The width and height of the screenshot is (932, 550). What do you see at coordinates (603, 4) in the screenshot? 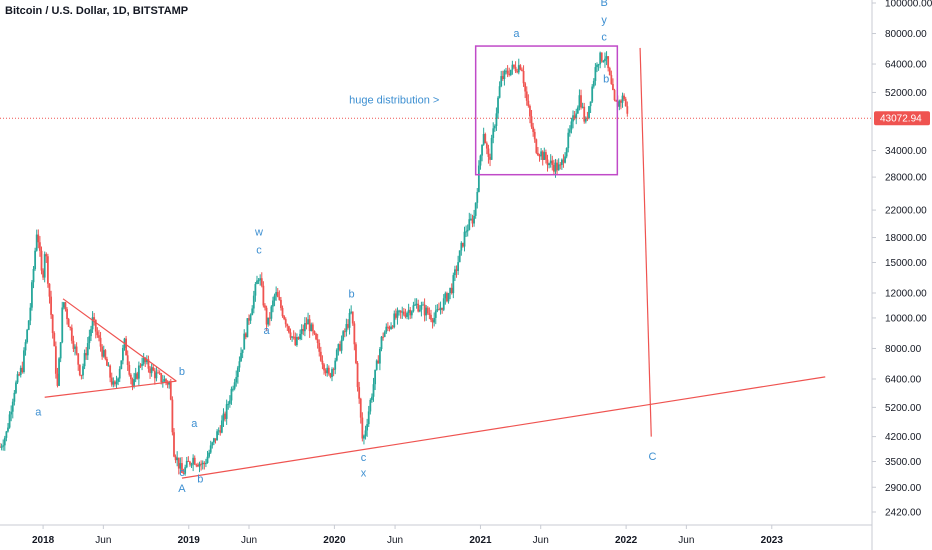
I see `wave-label: B` at bounding box center [603, 4].